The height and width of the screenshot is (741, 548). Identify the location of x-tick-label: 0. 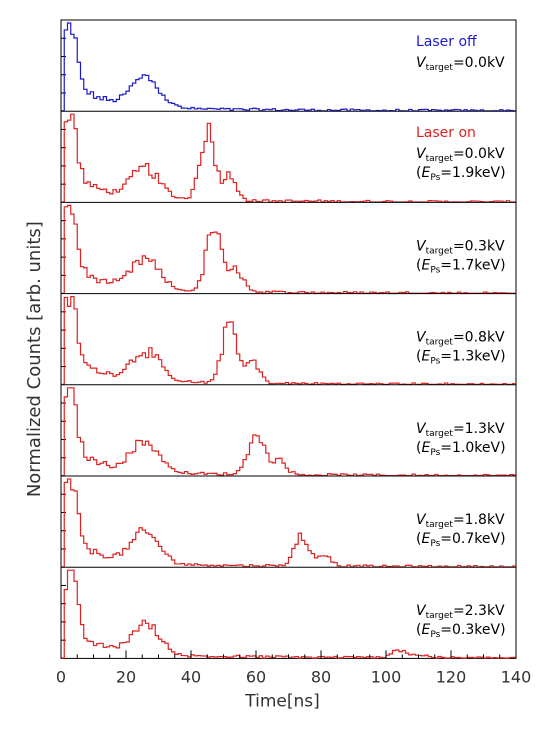
(61, 676).